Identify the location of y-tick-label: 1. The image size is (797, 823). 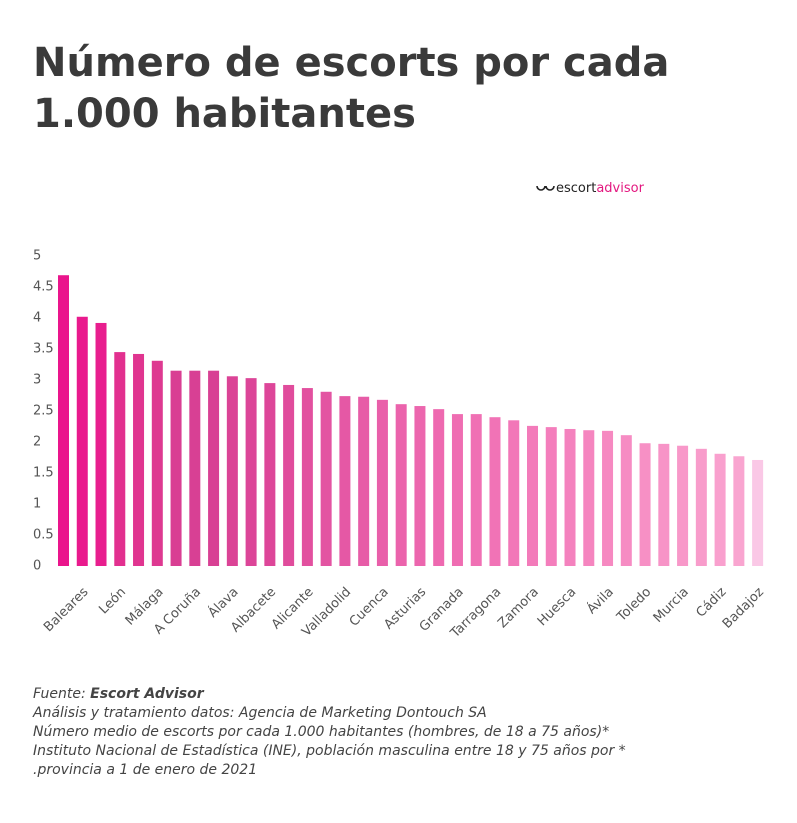
(37, 504).